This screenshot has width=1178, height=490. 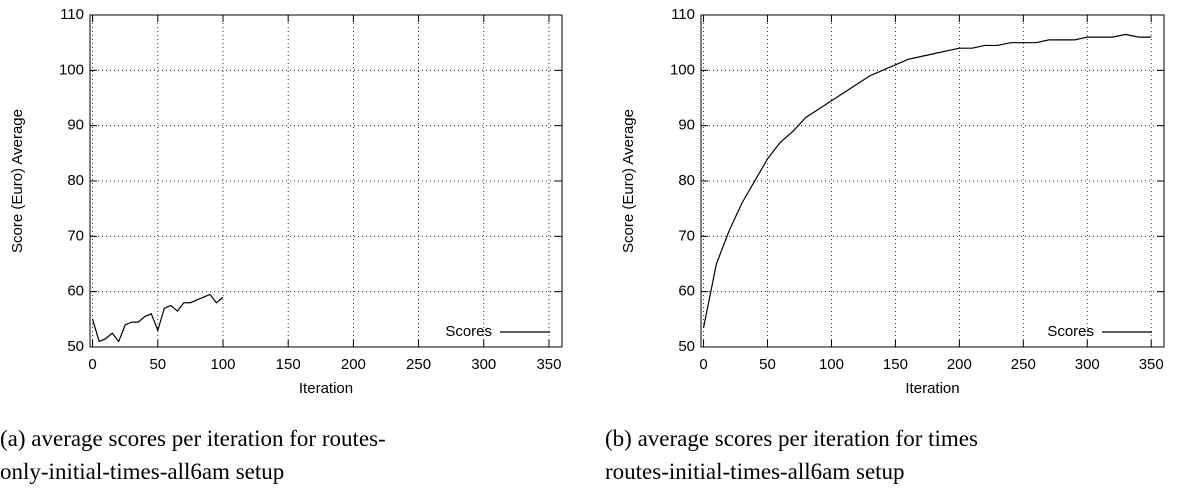 What do you see at coordinates (755, 471) in the screenshot?
I see `caption: routes-initial-times-all6am setup` at bounding box center [755, 471].